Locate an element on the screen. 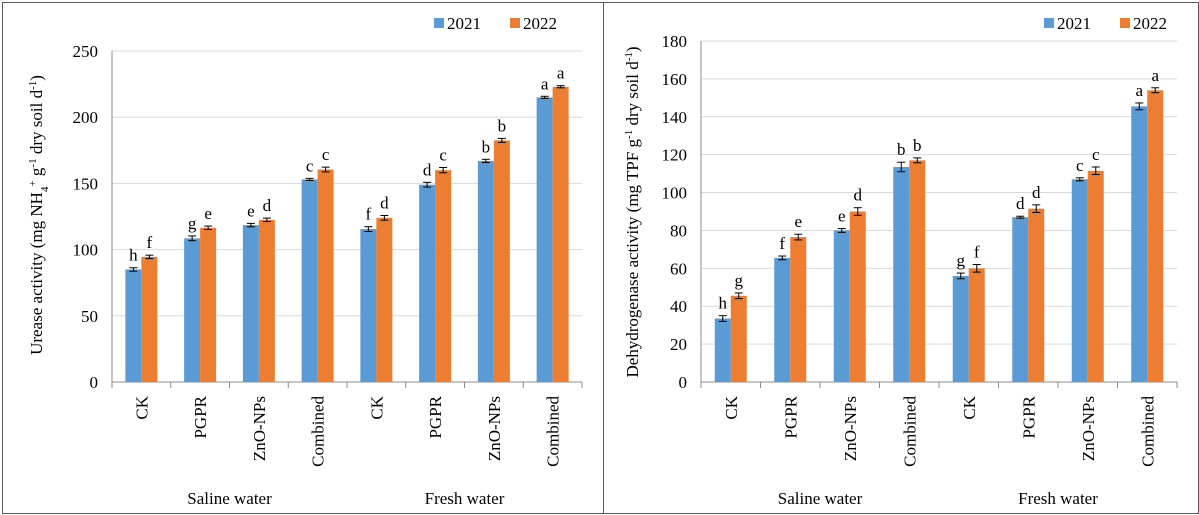 This screenshot has width=1199, height=515. y-tick-label: 40 is located at coordinates (678, 306).